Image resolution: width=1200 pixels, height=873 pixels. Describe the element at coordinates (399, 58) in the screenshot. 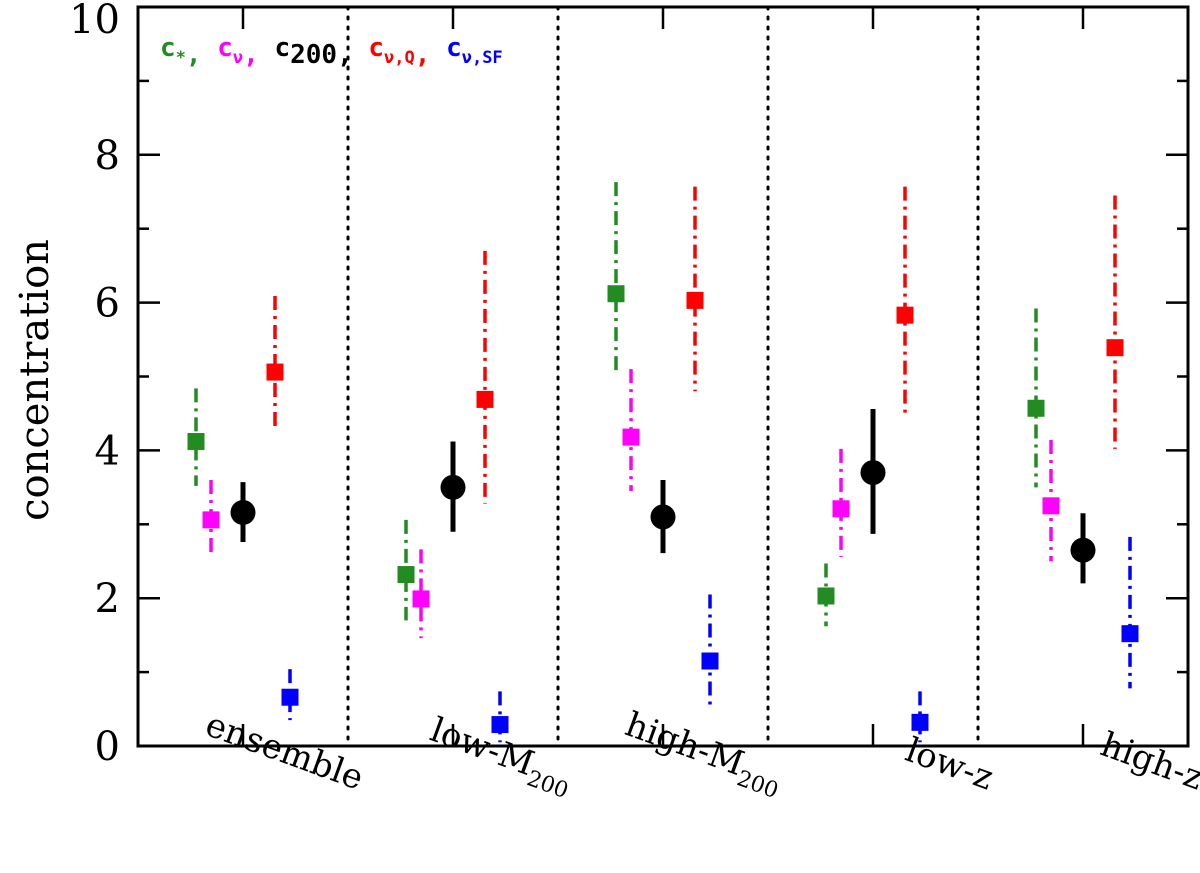

I see `legend-entry-subscript: ν,Q` at that location.